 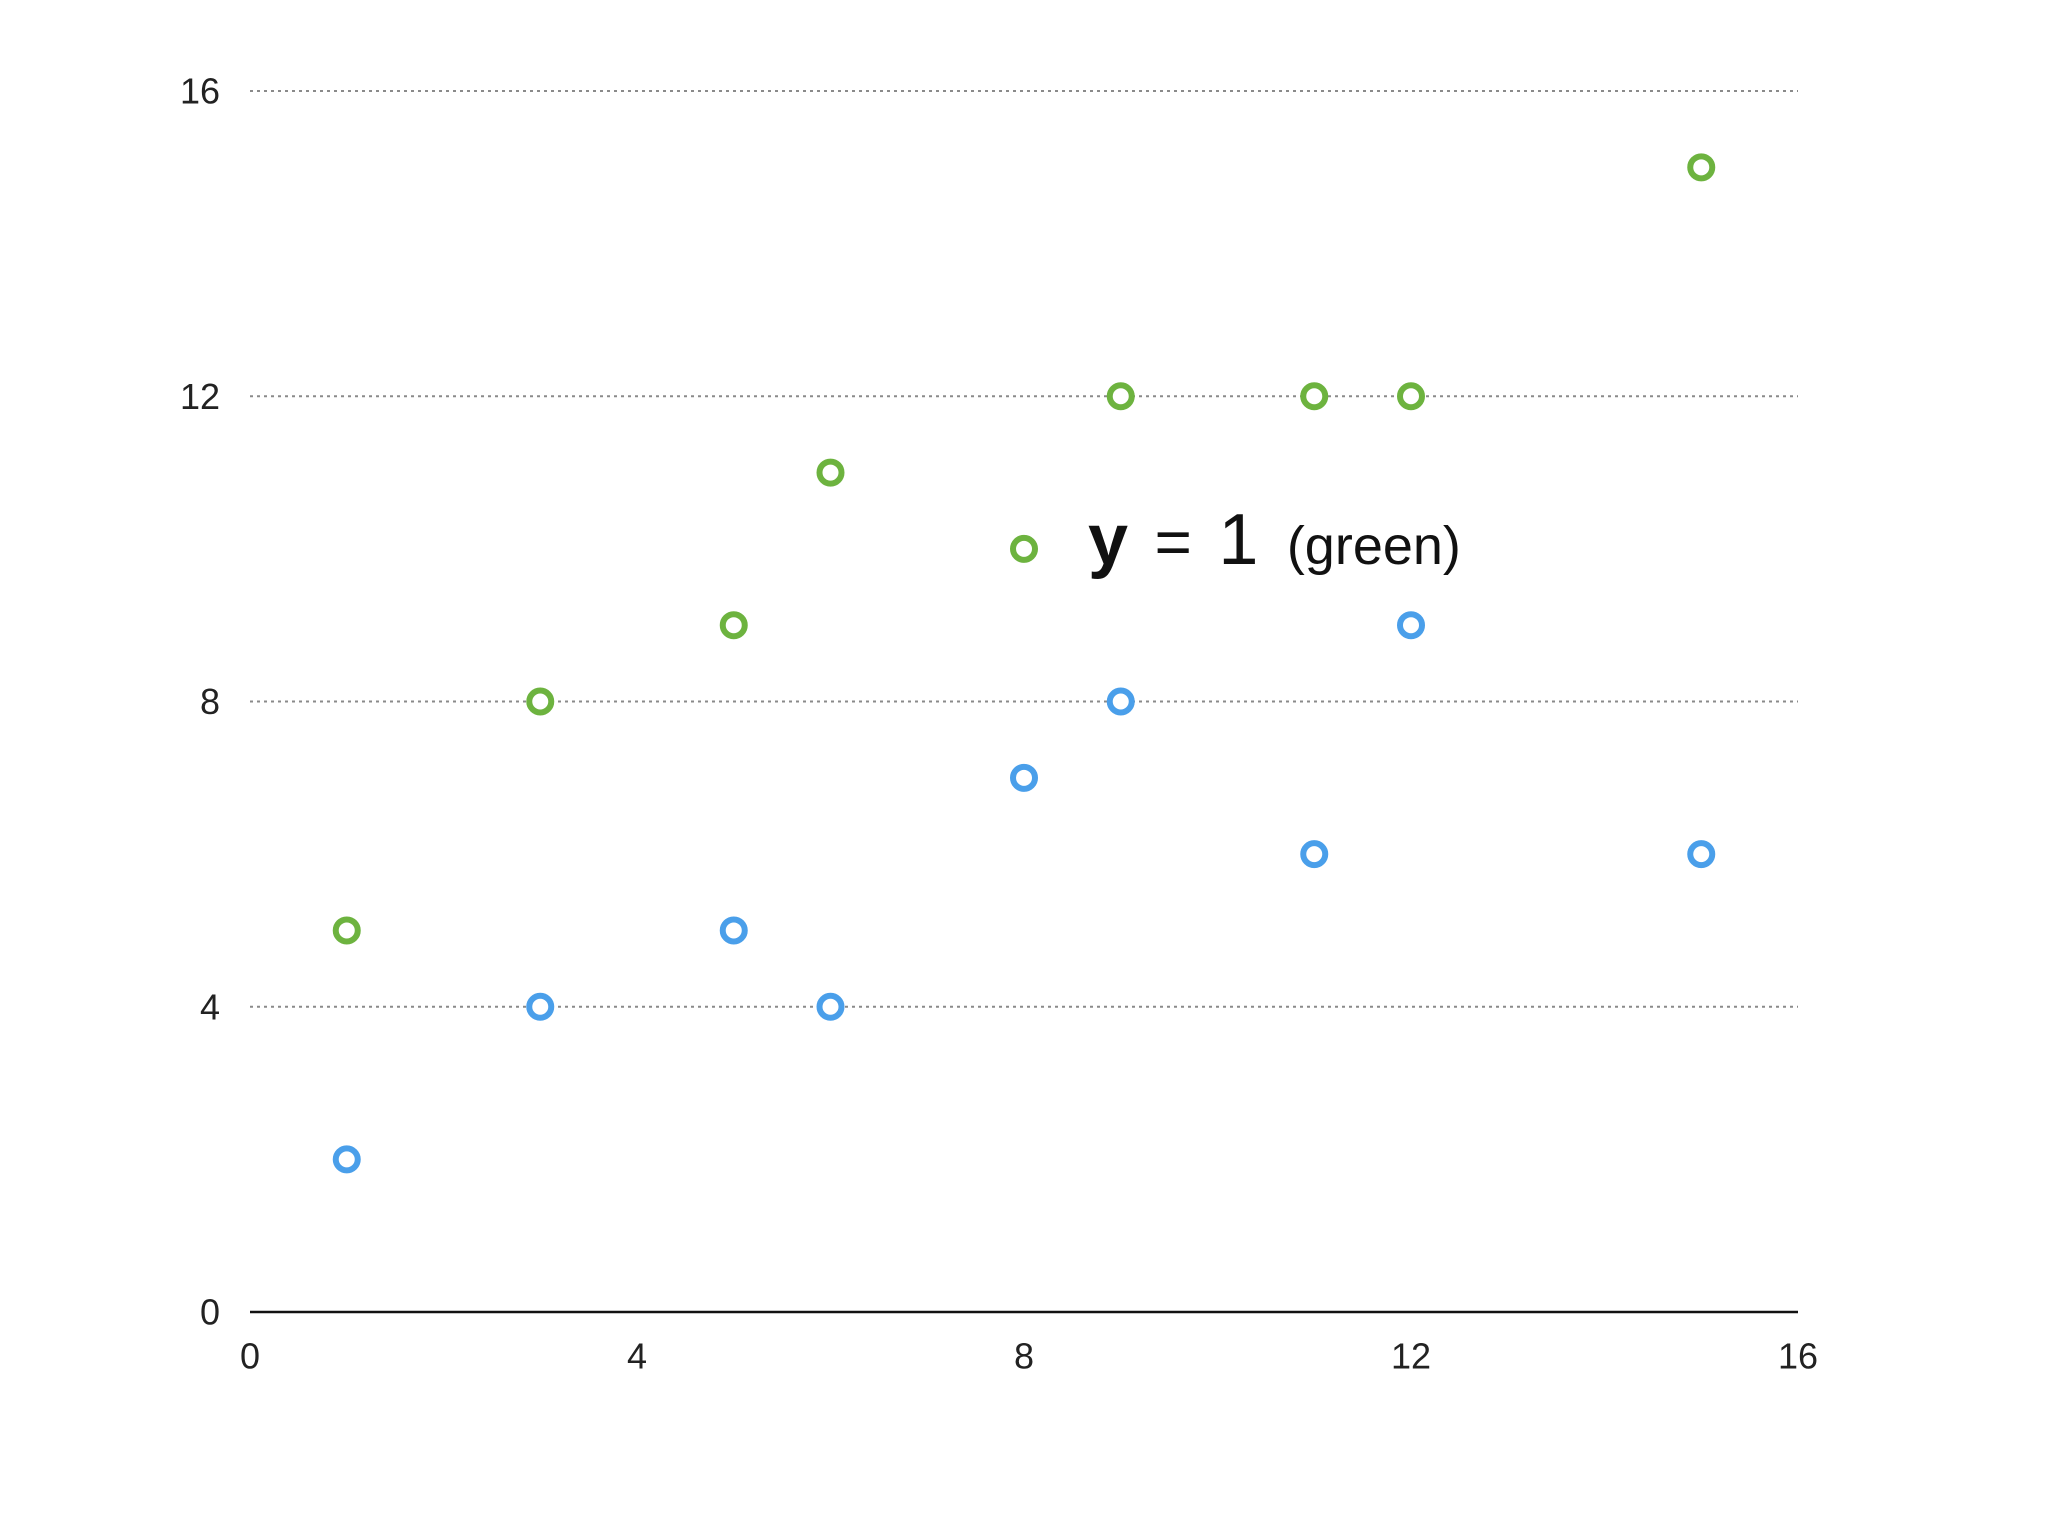 I want to click on x-tick-label: 8, so click(x=1024, y=1356).